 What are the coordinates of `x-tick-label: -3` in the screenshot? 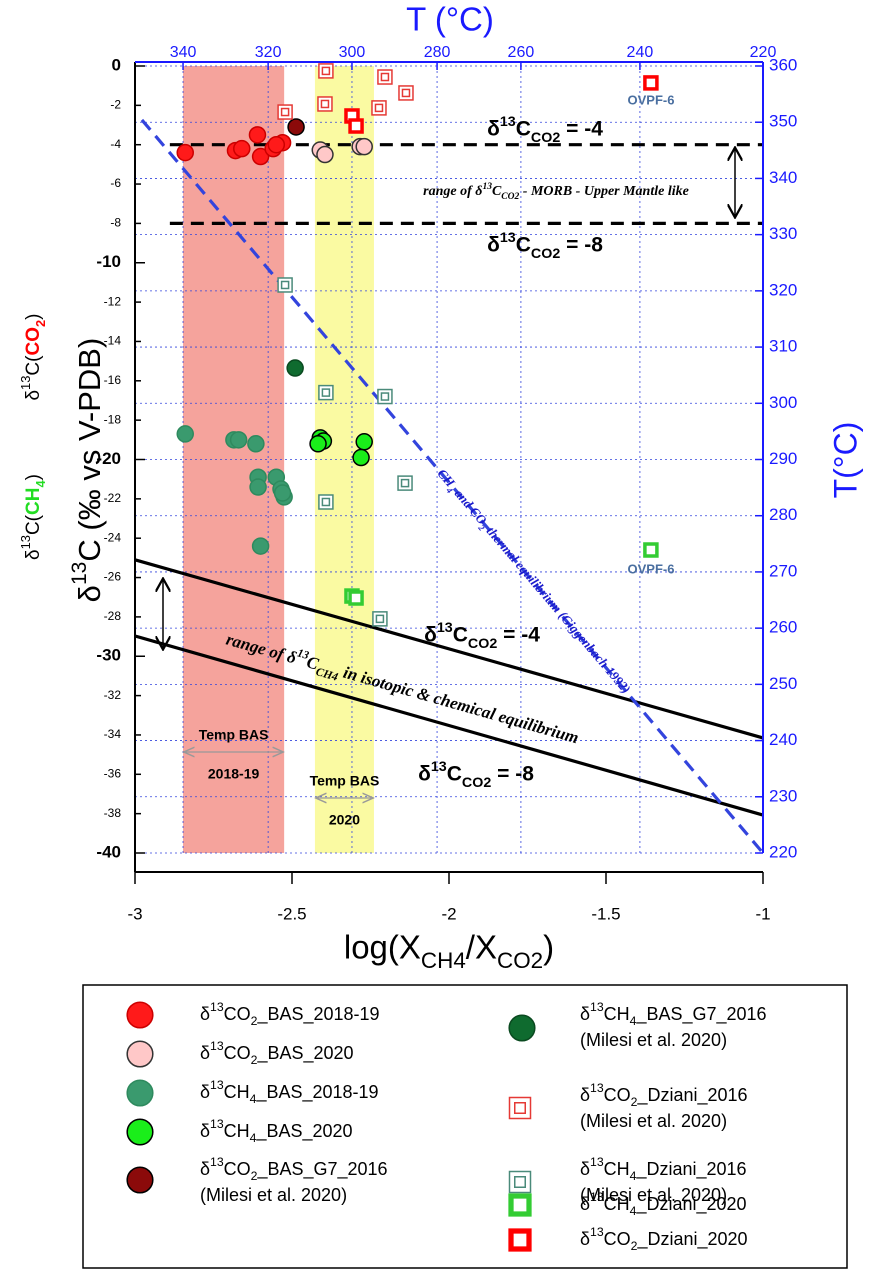 It's located at (134, 913).